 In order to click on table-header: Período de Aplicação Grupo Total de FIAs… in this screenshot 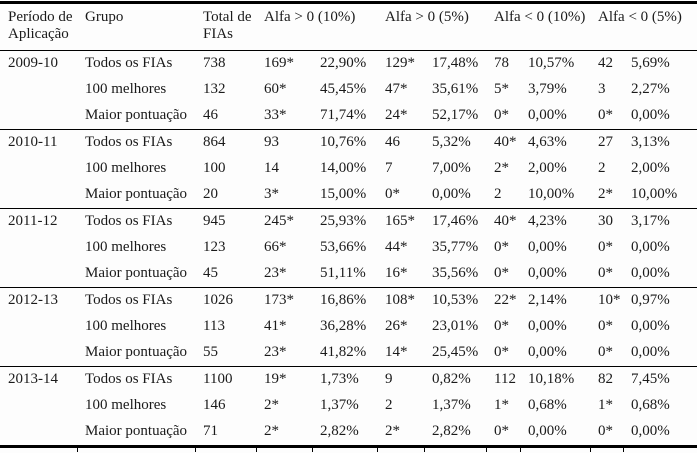, I will do `click(348, 27)`.